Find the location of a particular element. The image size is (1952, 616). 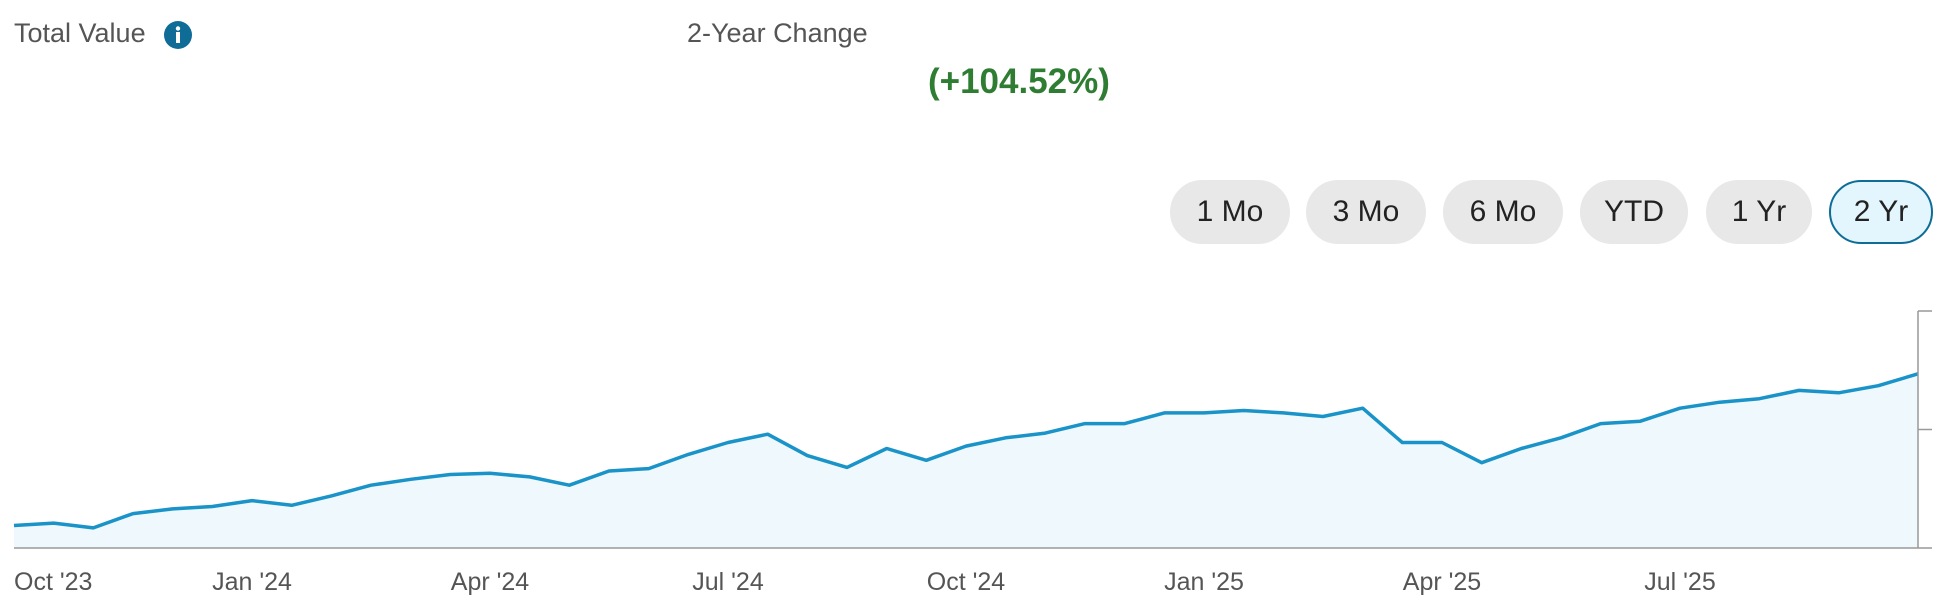

info-icon is located at coordinates (178, 35).